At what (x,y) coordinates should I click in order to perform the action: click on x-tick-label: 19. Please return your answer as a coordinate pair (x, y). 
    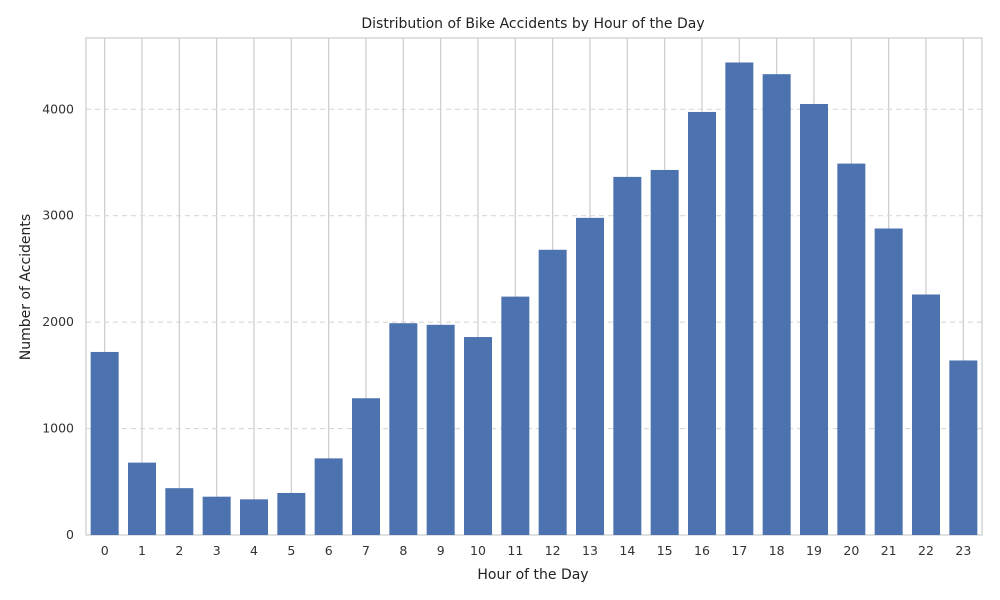
    Looking at the image, I should click on (814, 550).